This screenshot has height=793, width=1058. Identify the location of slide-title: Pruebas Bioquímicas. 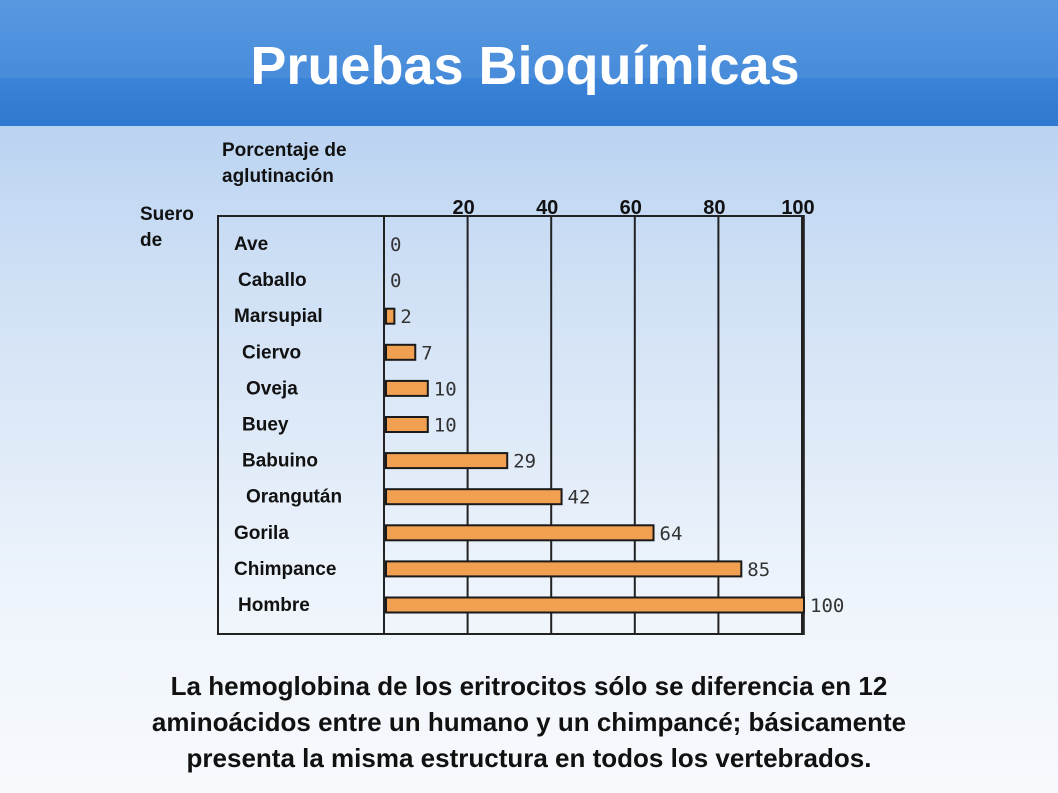
(525, 66).